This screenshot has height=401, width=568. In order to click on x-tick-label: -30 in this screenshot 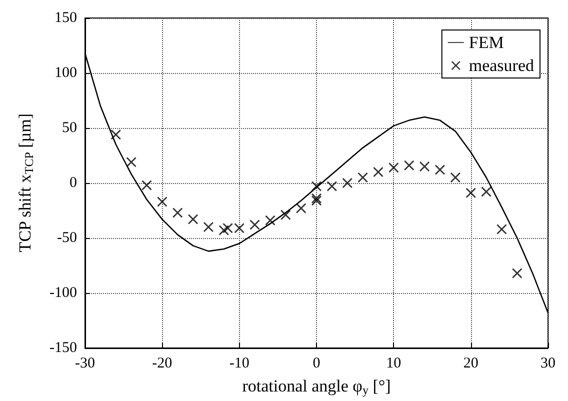, I will do `click(85, 364)`.